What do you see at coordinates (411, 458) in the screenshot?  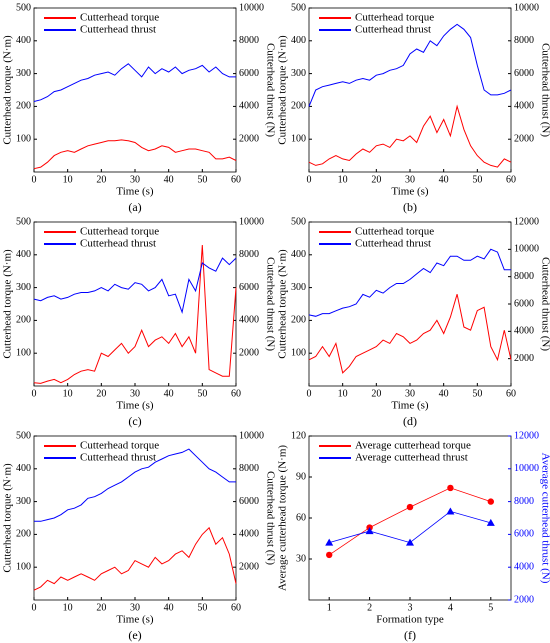 I see `legend-label: Average cutterhead thrust` at bounding box center [411, 458].